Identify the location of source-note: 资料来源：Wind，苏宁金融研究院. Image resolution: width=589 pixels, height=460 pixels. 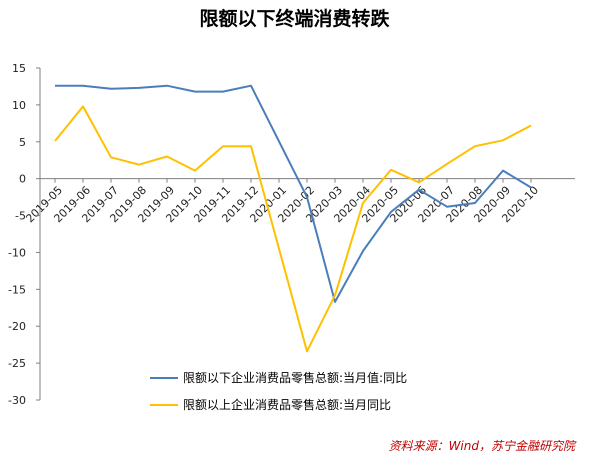
(481, 446).